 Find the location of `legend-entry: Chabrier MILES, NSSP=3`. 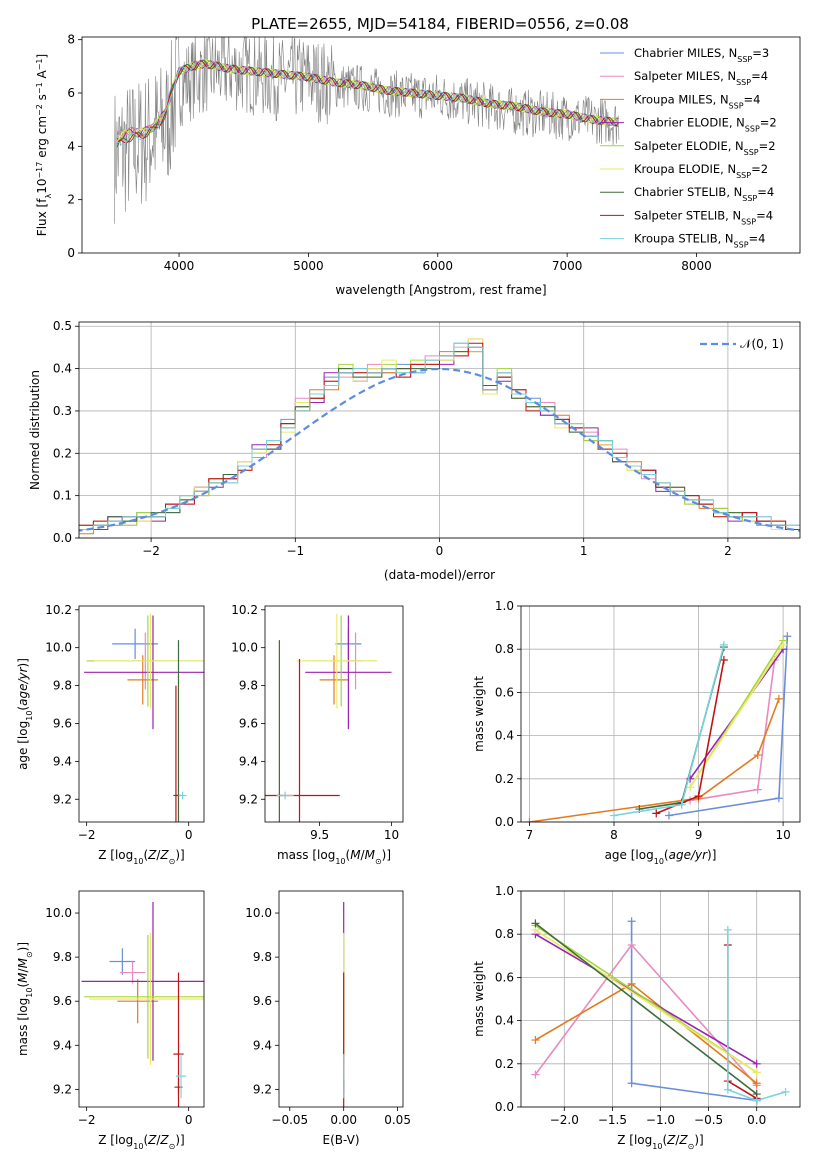

legend-entry: Chabrier MILES, NSSP=3 is located at coordinates (701, 55).